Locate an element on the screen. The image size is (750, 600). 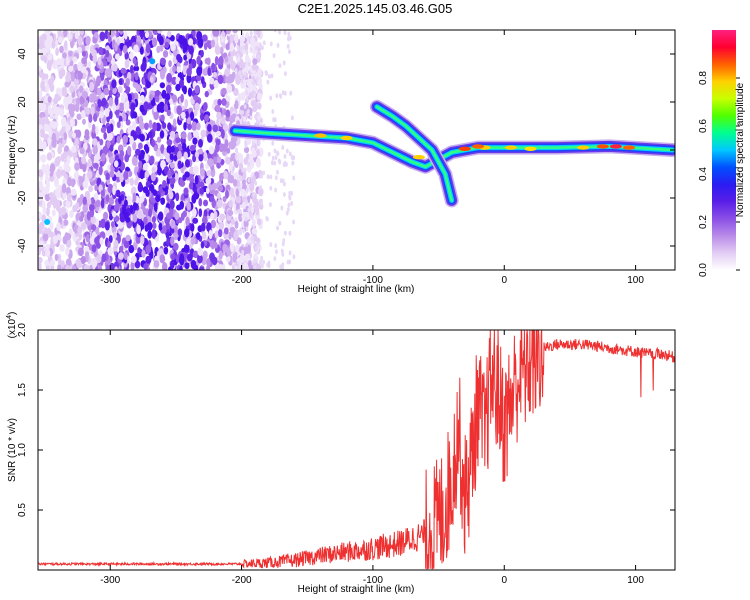
ridge-hotspot is located at coordinates (602, 146).